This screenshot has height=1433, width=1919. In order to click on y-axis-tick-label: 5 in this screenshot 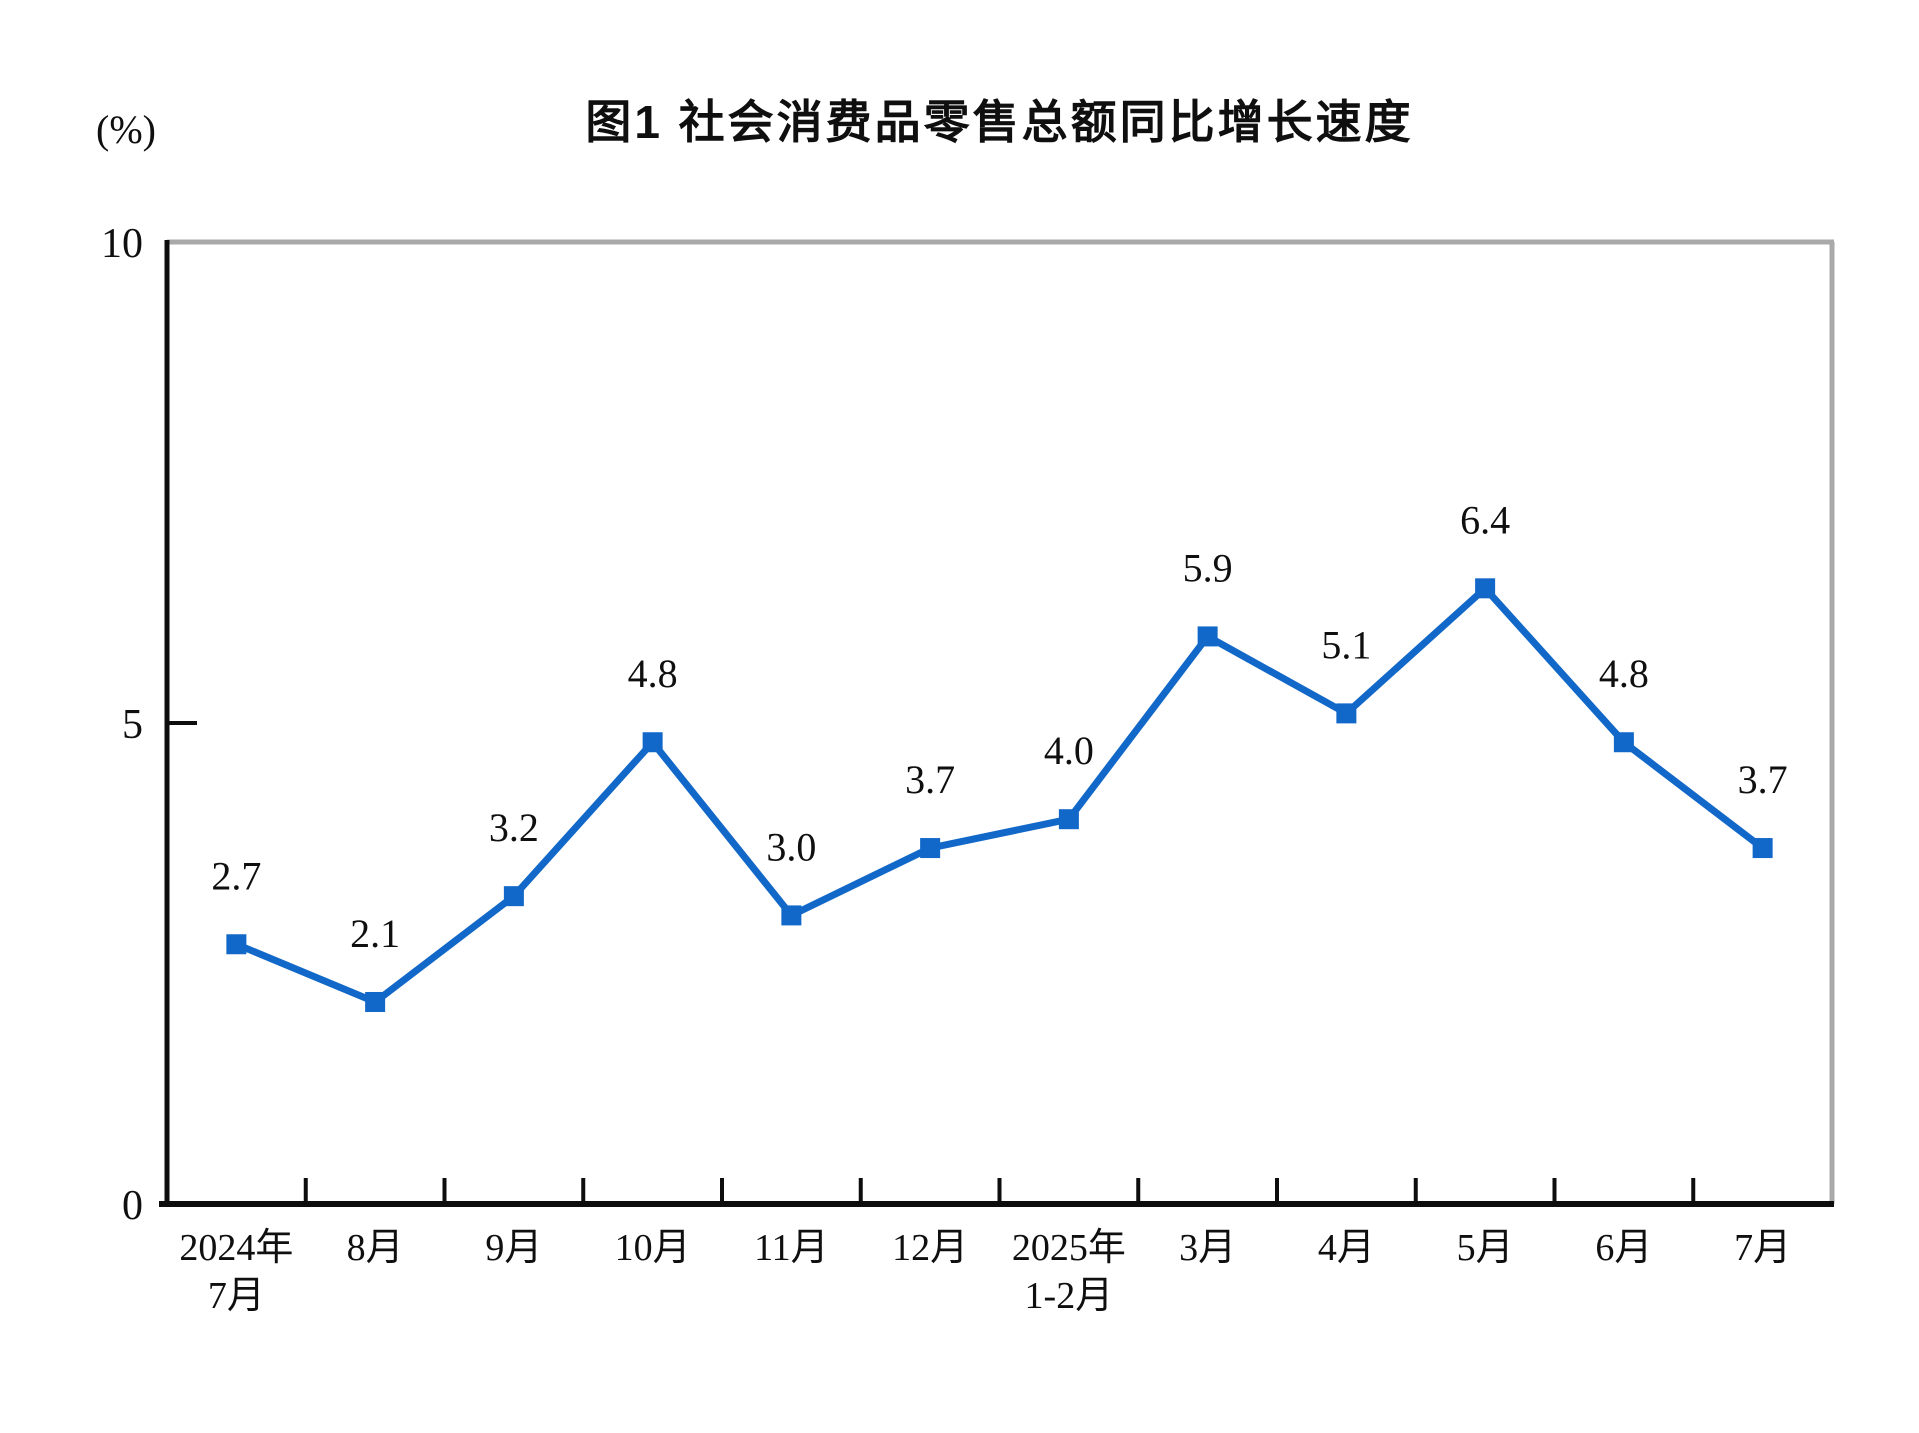, I will do `click(132, 725)`.